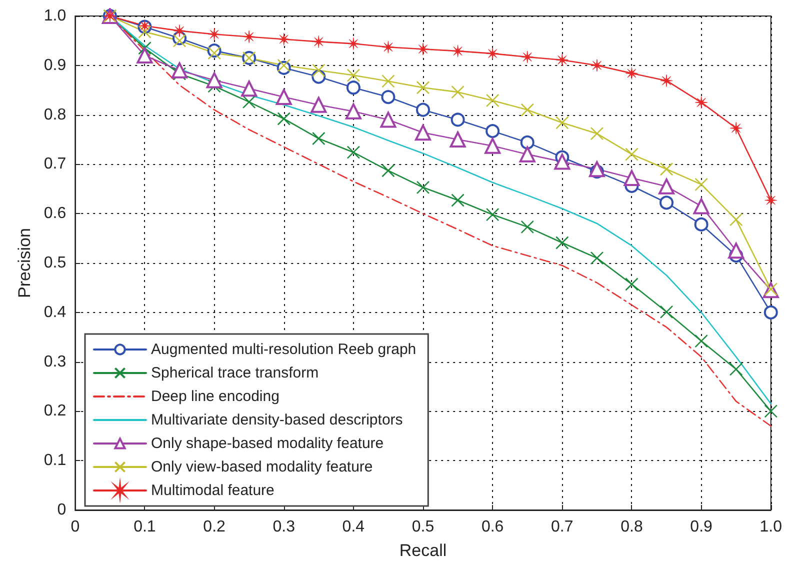 The height and width of the screenshot is (573, 793). I want to click on y-tick-label: 0.3, so click(55, 361).